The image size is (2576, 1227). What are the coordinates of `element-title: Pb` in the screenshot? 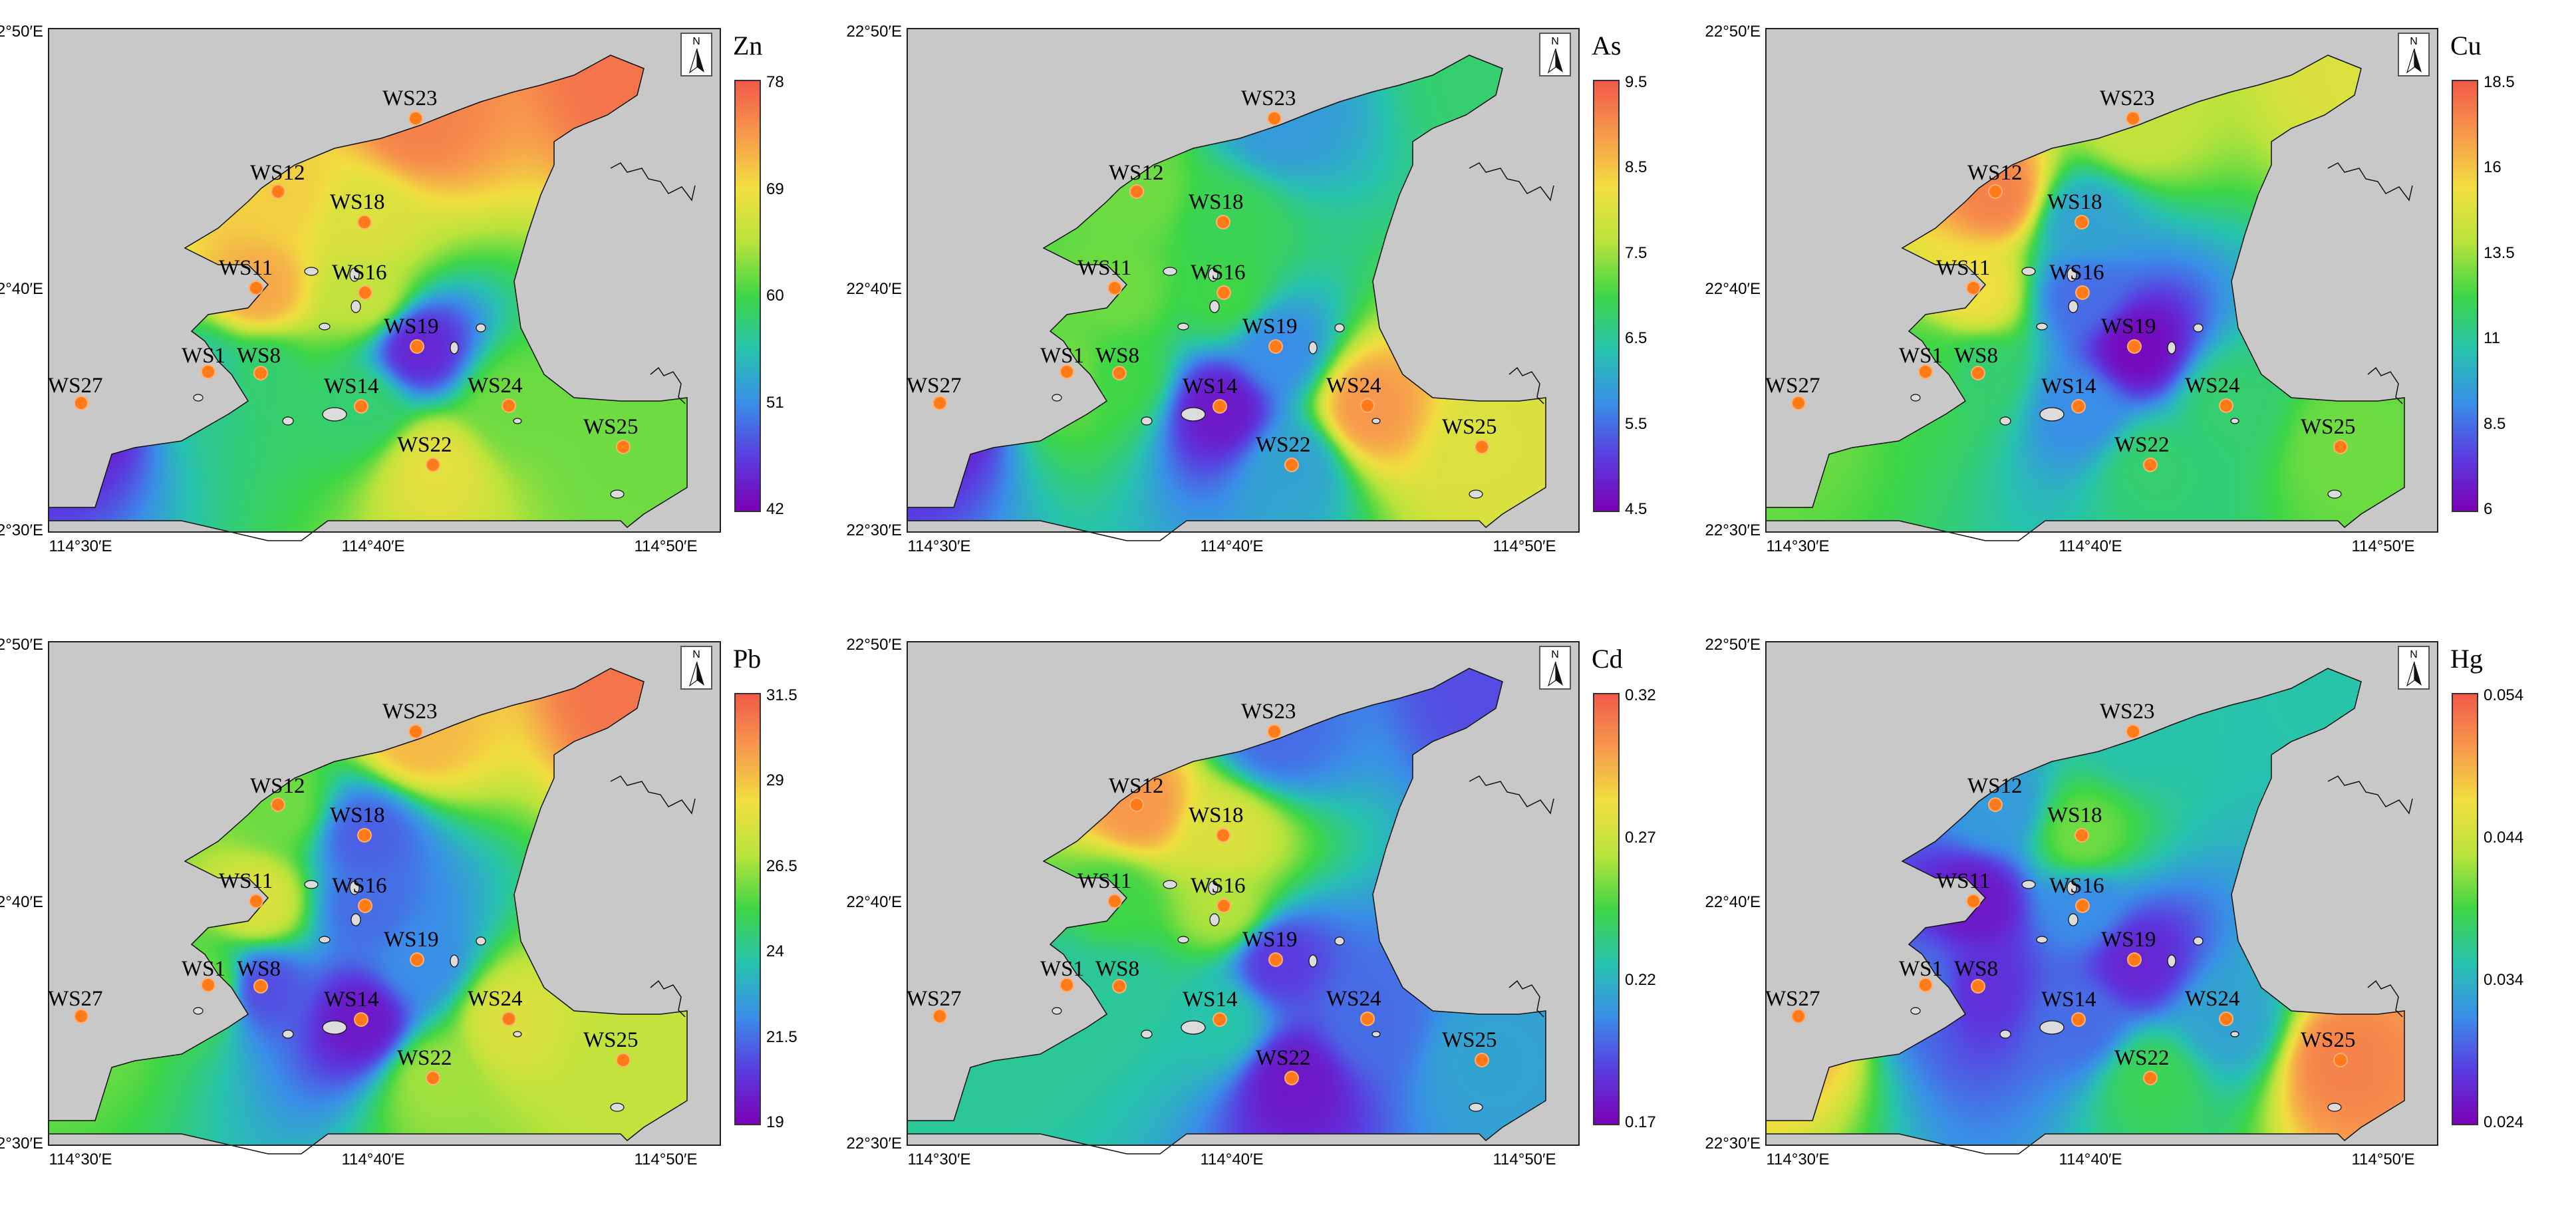 It's located at (747, 659).